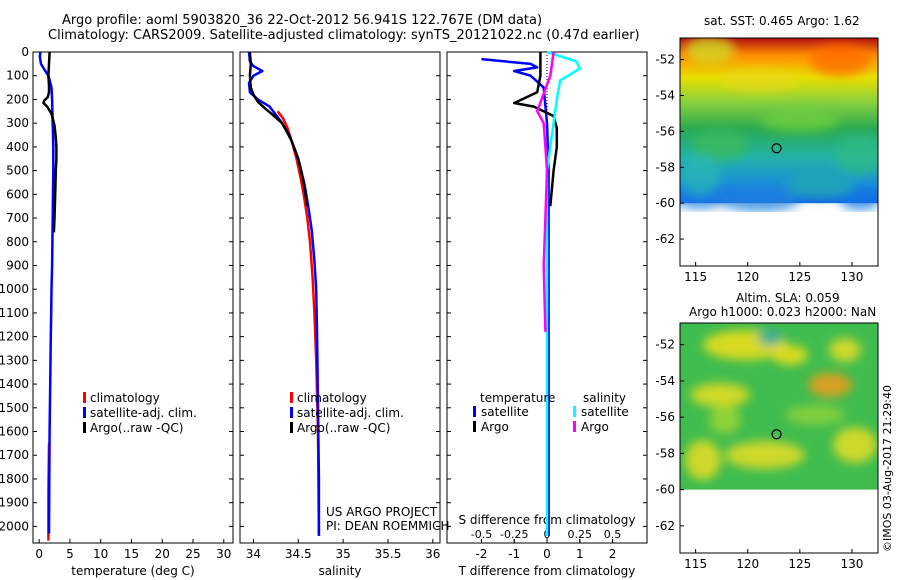 The height and width of the screenshot is (580, 900). Describe the element at coordinates (14, 384) in the screenshot. I see `y-tick-label: 1400` at that location.